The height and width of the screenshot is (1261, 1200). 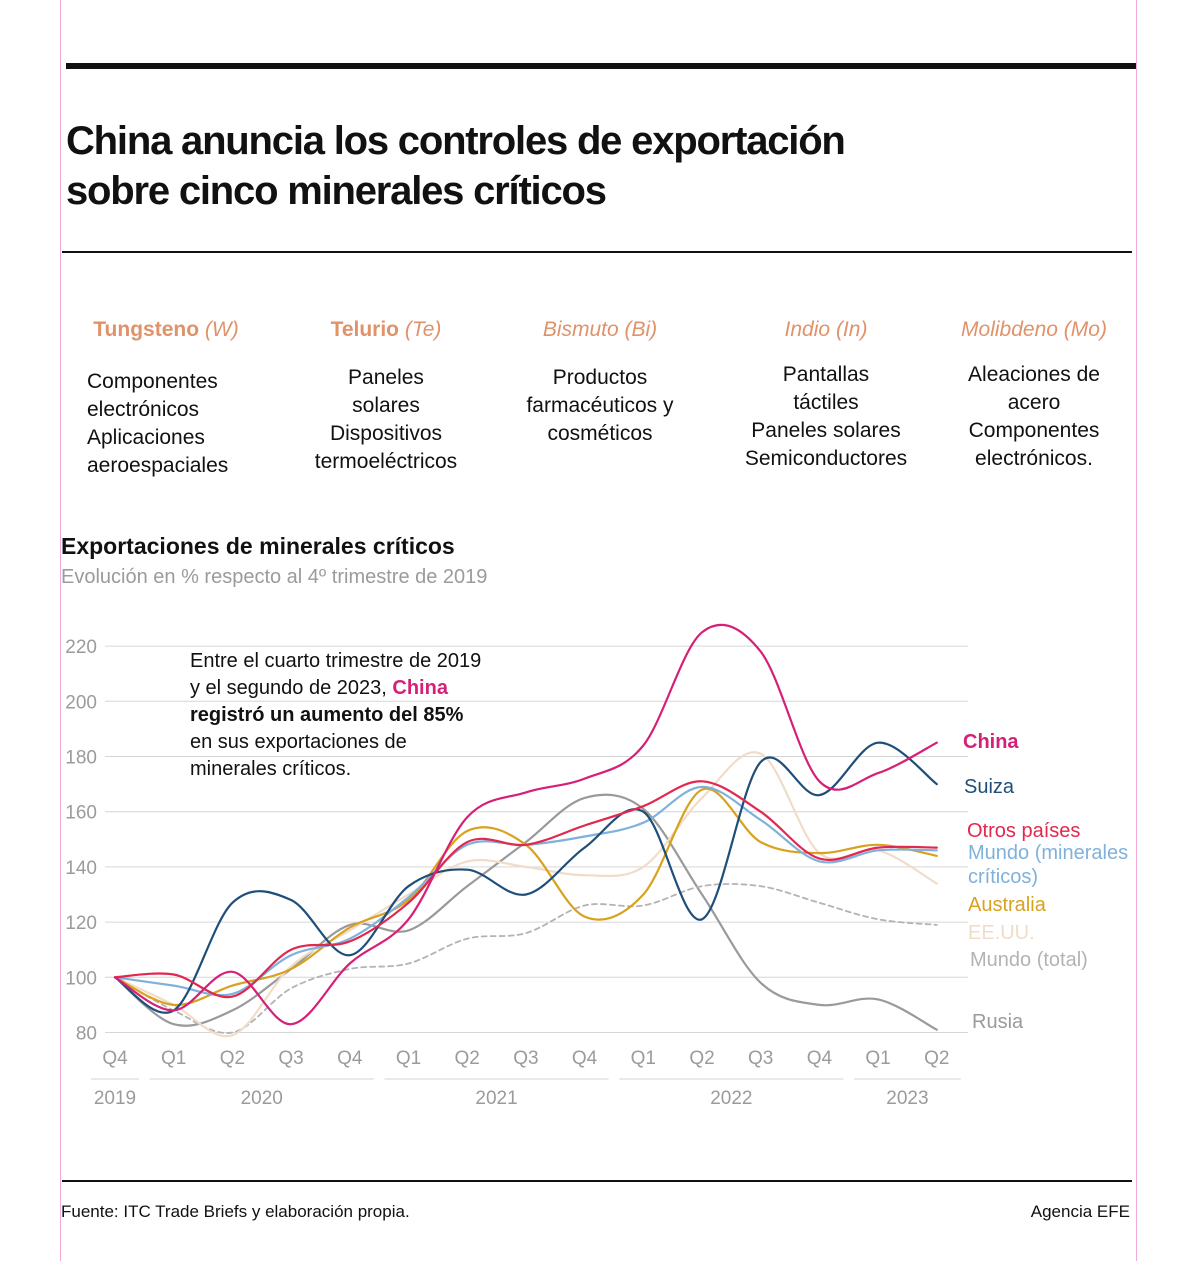 I want to click on annotation-line-3: registró un aumento del 85%, so click(x=327, y=715).